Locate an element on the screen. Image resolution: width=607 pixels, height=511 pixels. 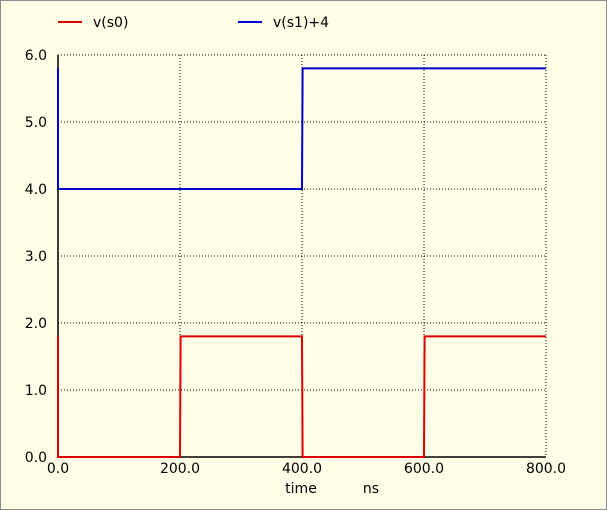
x-tick-label: 0.0 is located at coordinates (58, 469).